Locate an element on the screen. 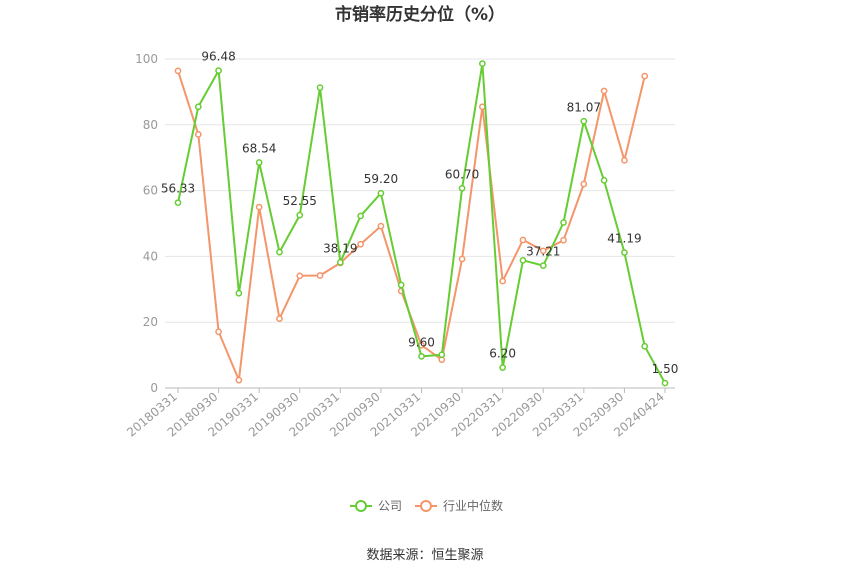  y-tick-label: 80 is located at coordinates (150, 125).